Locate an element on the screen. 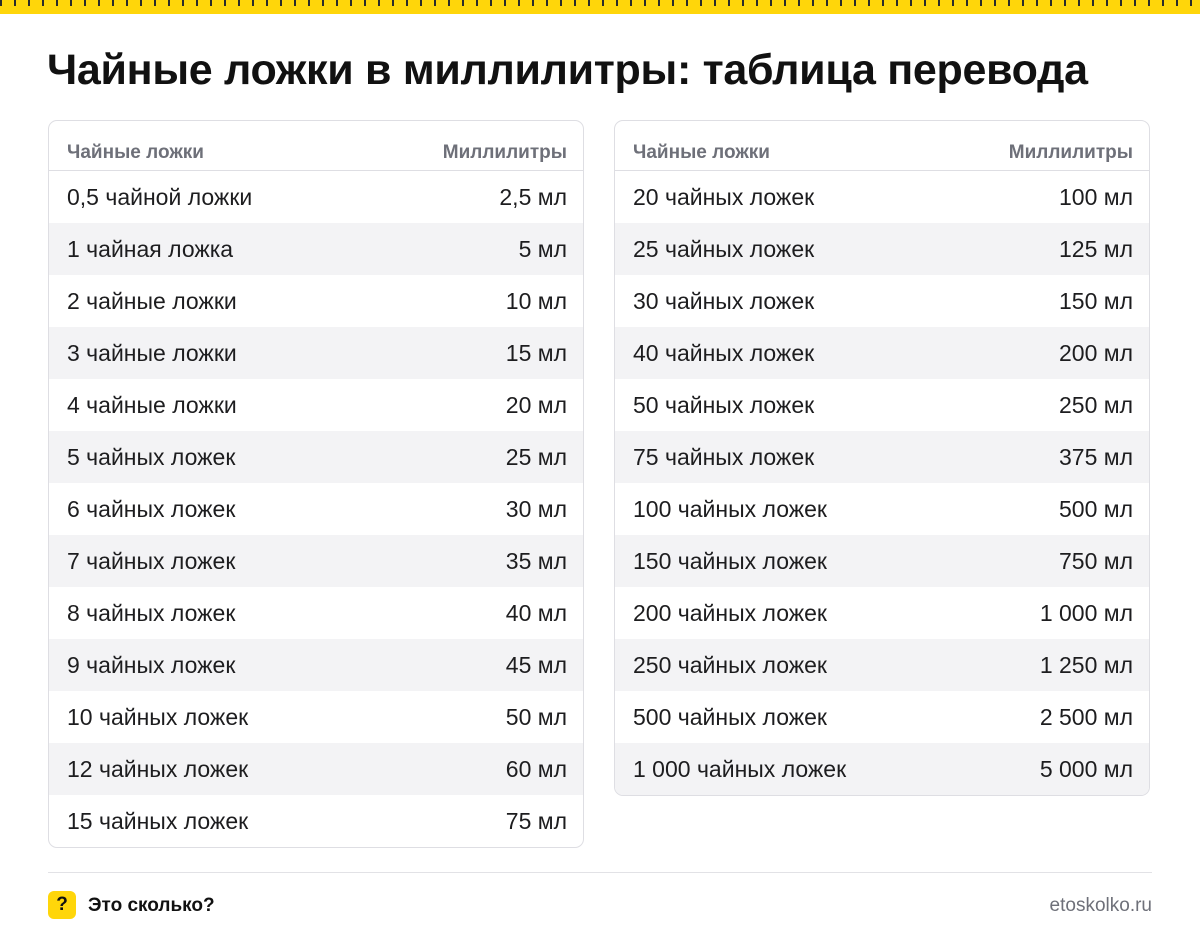 This screenshot has width=1200, height=937. teaspoons-cell: 9 чайных ложек is located at coordinates (151, 664).